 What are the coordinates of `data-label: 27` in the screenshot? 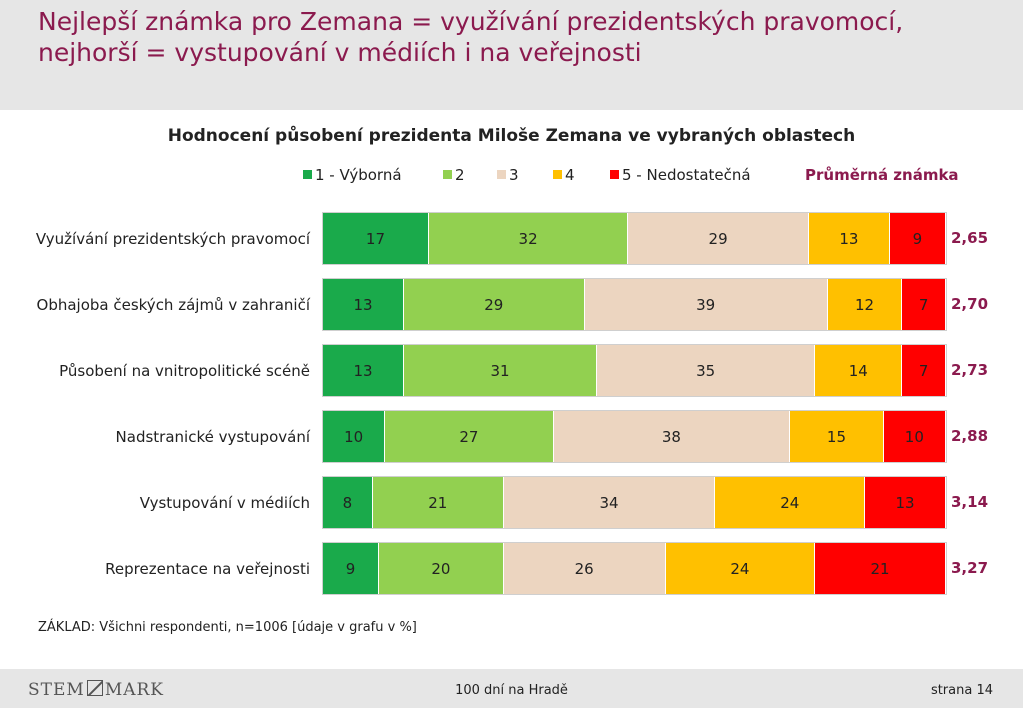 It's located at (469, 436).